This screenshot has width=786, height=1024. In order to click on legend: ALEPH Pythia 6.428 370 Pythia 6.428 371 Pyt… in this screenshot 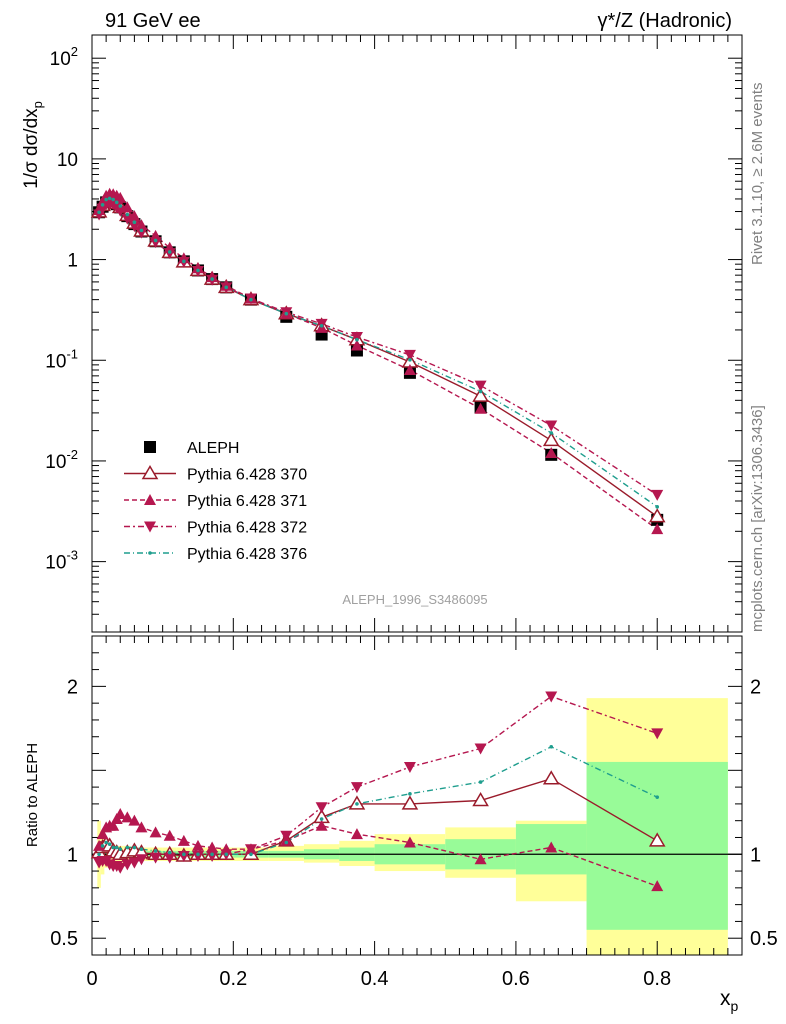, I will do `click(215, 501)`.